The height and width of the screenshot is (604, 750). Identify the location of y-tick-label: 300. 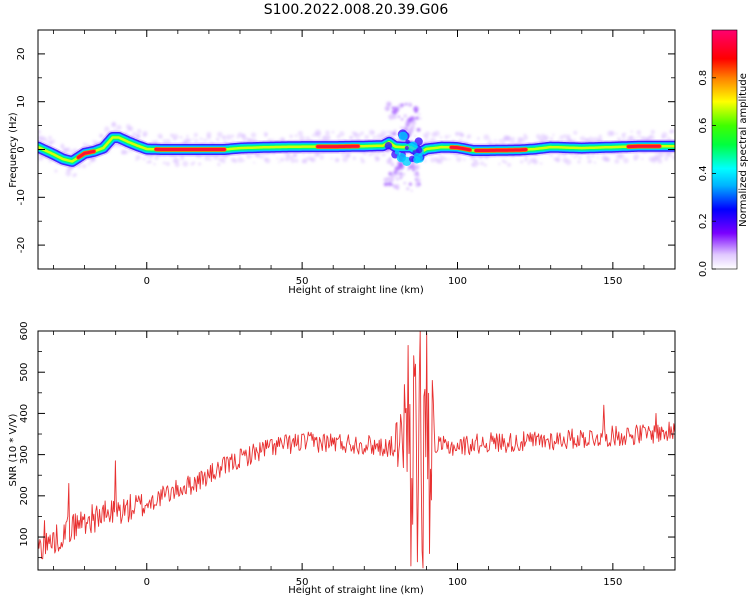
(24, 454).